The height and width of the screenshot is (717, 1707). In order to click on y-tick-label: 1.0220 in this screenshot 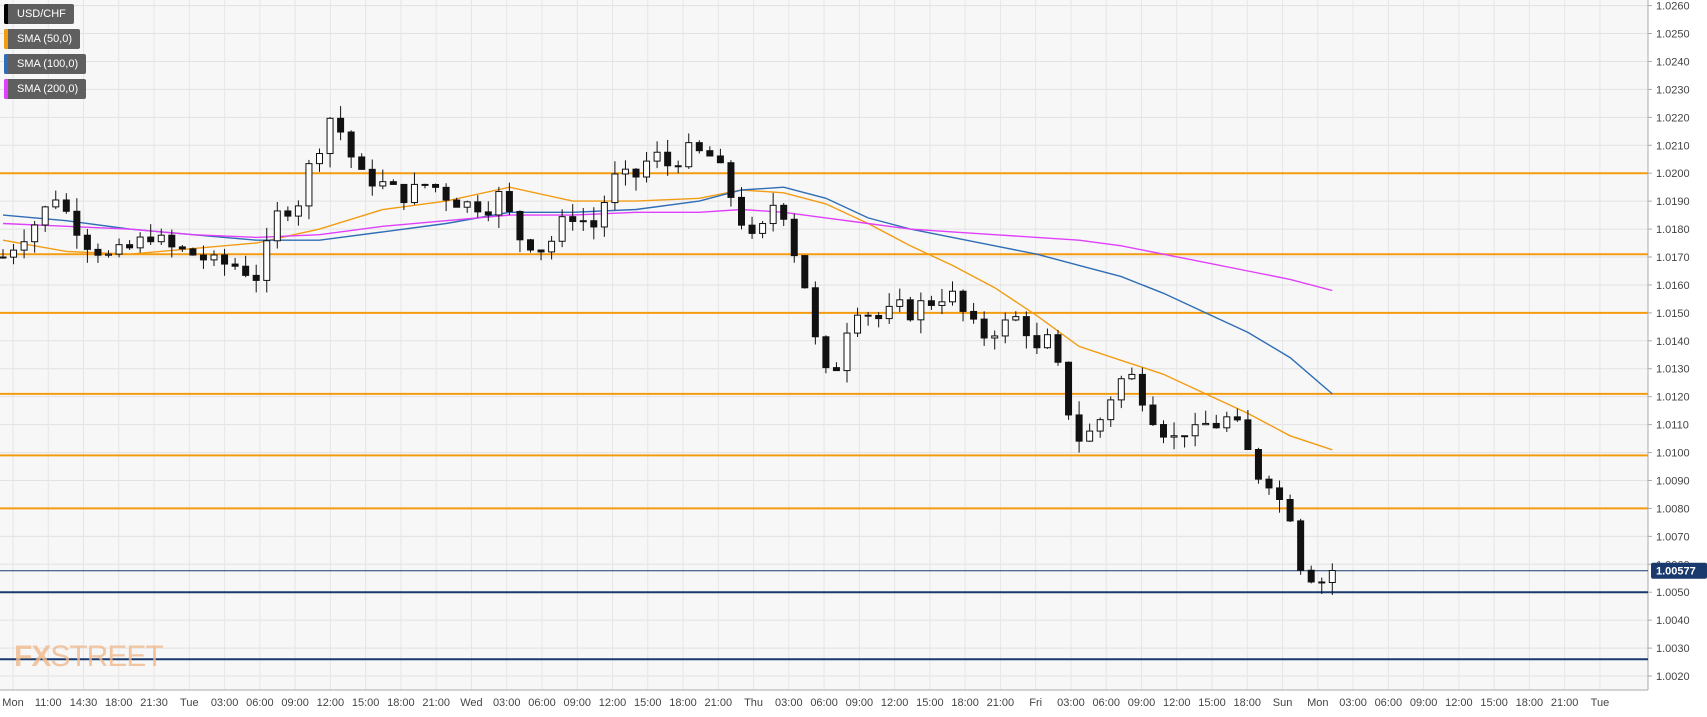, I will do `click(1673, 118)`.